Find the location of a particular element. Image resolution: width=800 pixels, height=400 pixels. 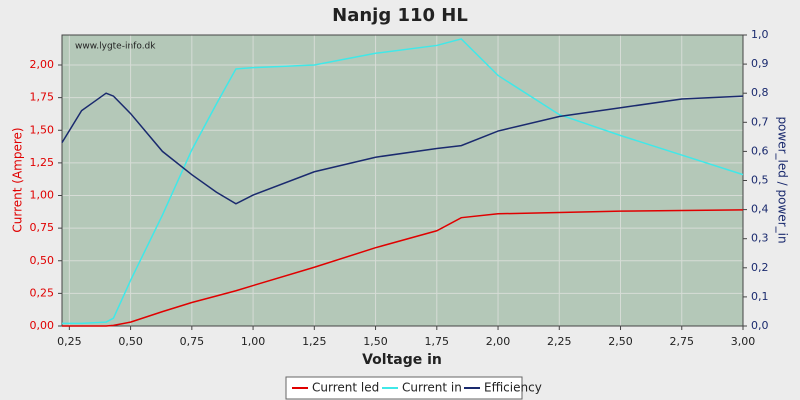

y2-tick-label: 0,1 is located at coordinates (760, 296).